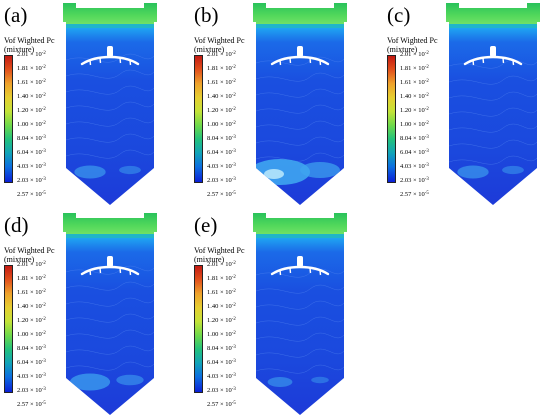 The height and width of the screenshot is (420, 550). I want to click on panel-letter: (e), so click(206, 225).